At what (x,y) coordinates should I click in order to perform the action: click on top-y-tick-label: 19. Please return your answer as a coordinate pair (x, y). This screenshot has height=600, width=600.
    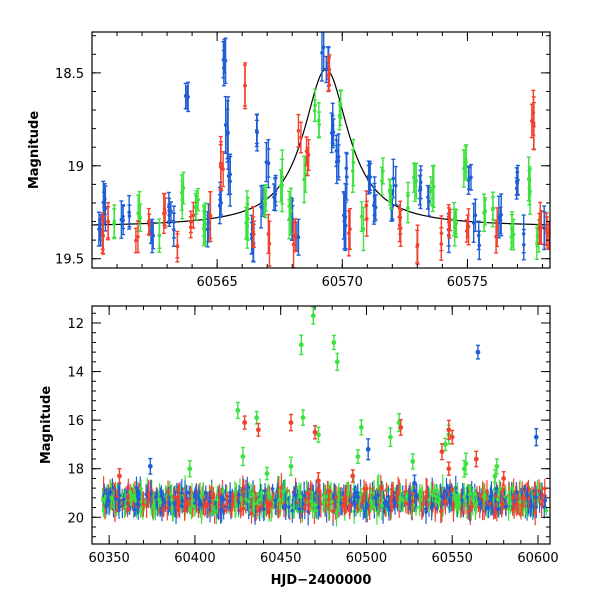
    Looking at the image, I should click on (75, 167).